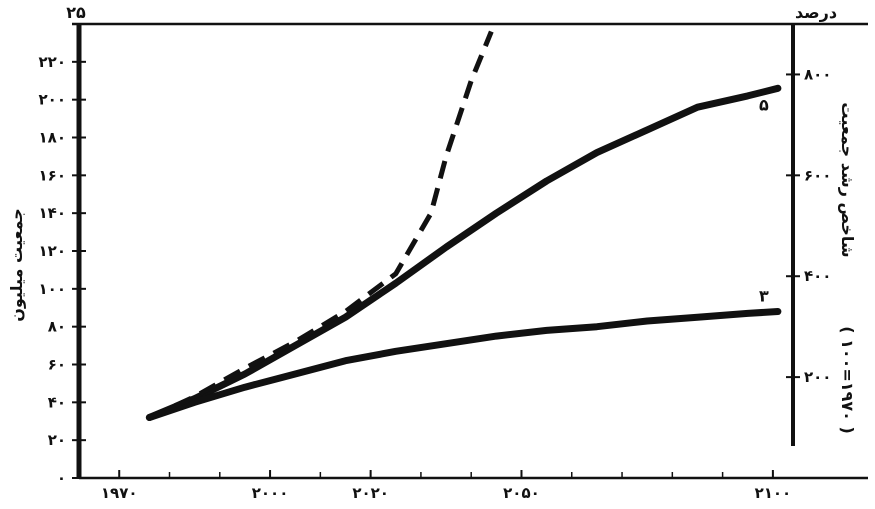 This screenshot has height=509, width=875. I want to click on series-labels: ۵۳, so click(764, 200).